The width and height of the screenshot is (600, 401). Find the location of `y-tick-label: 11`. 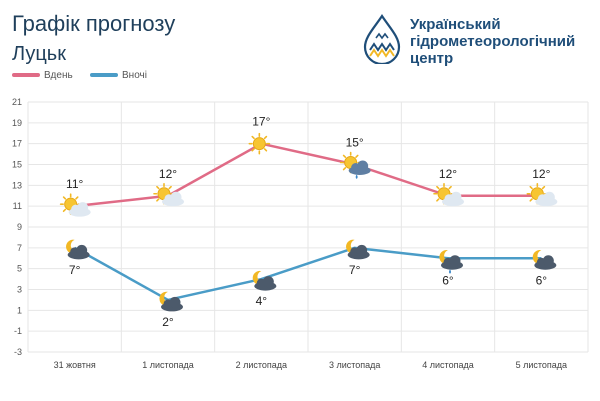

y-tick-label: 11 is located at coordinates (17, 206).